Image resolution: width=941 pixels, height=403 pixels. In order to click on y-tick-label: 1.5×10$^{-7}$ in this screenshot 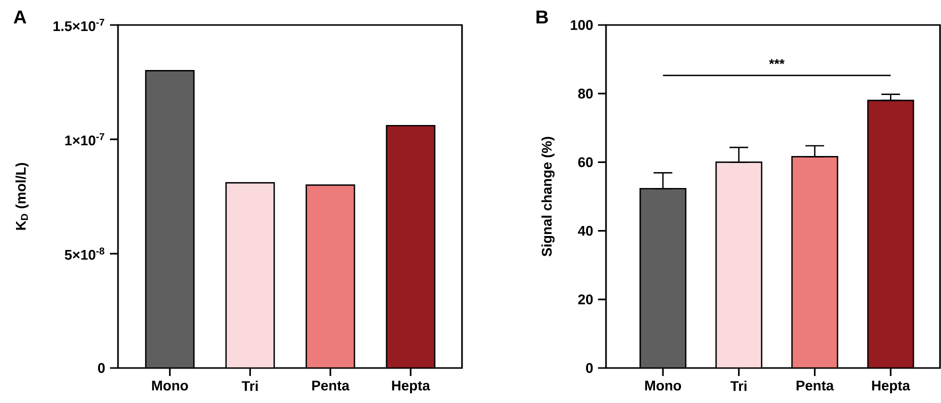, I will do `click(79, 25)`.